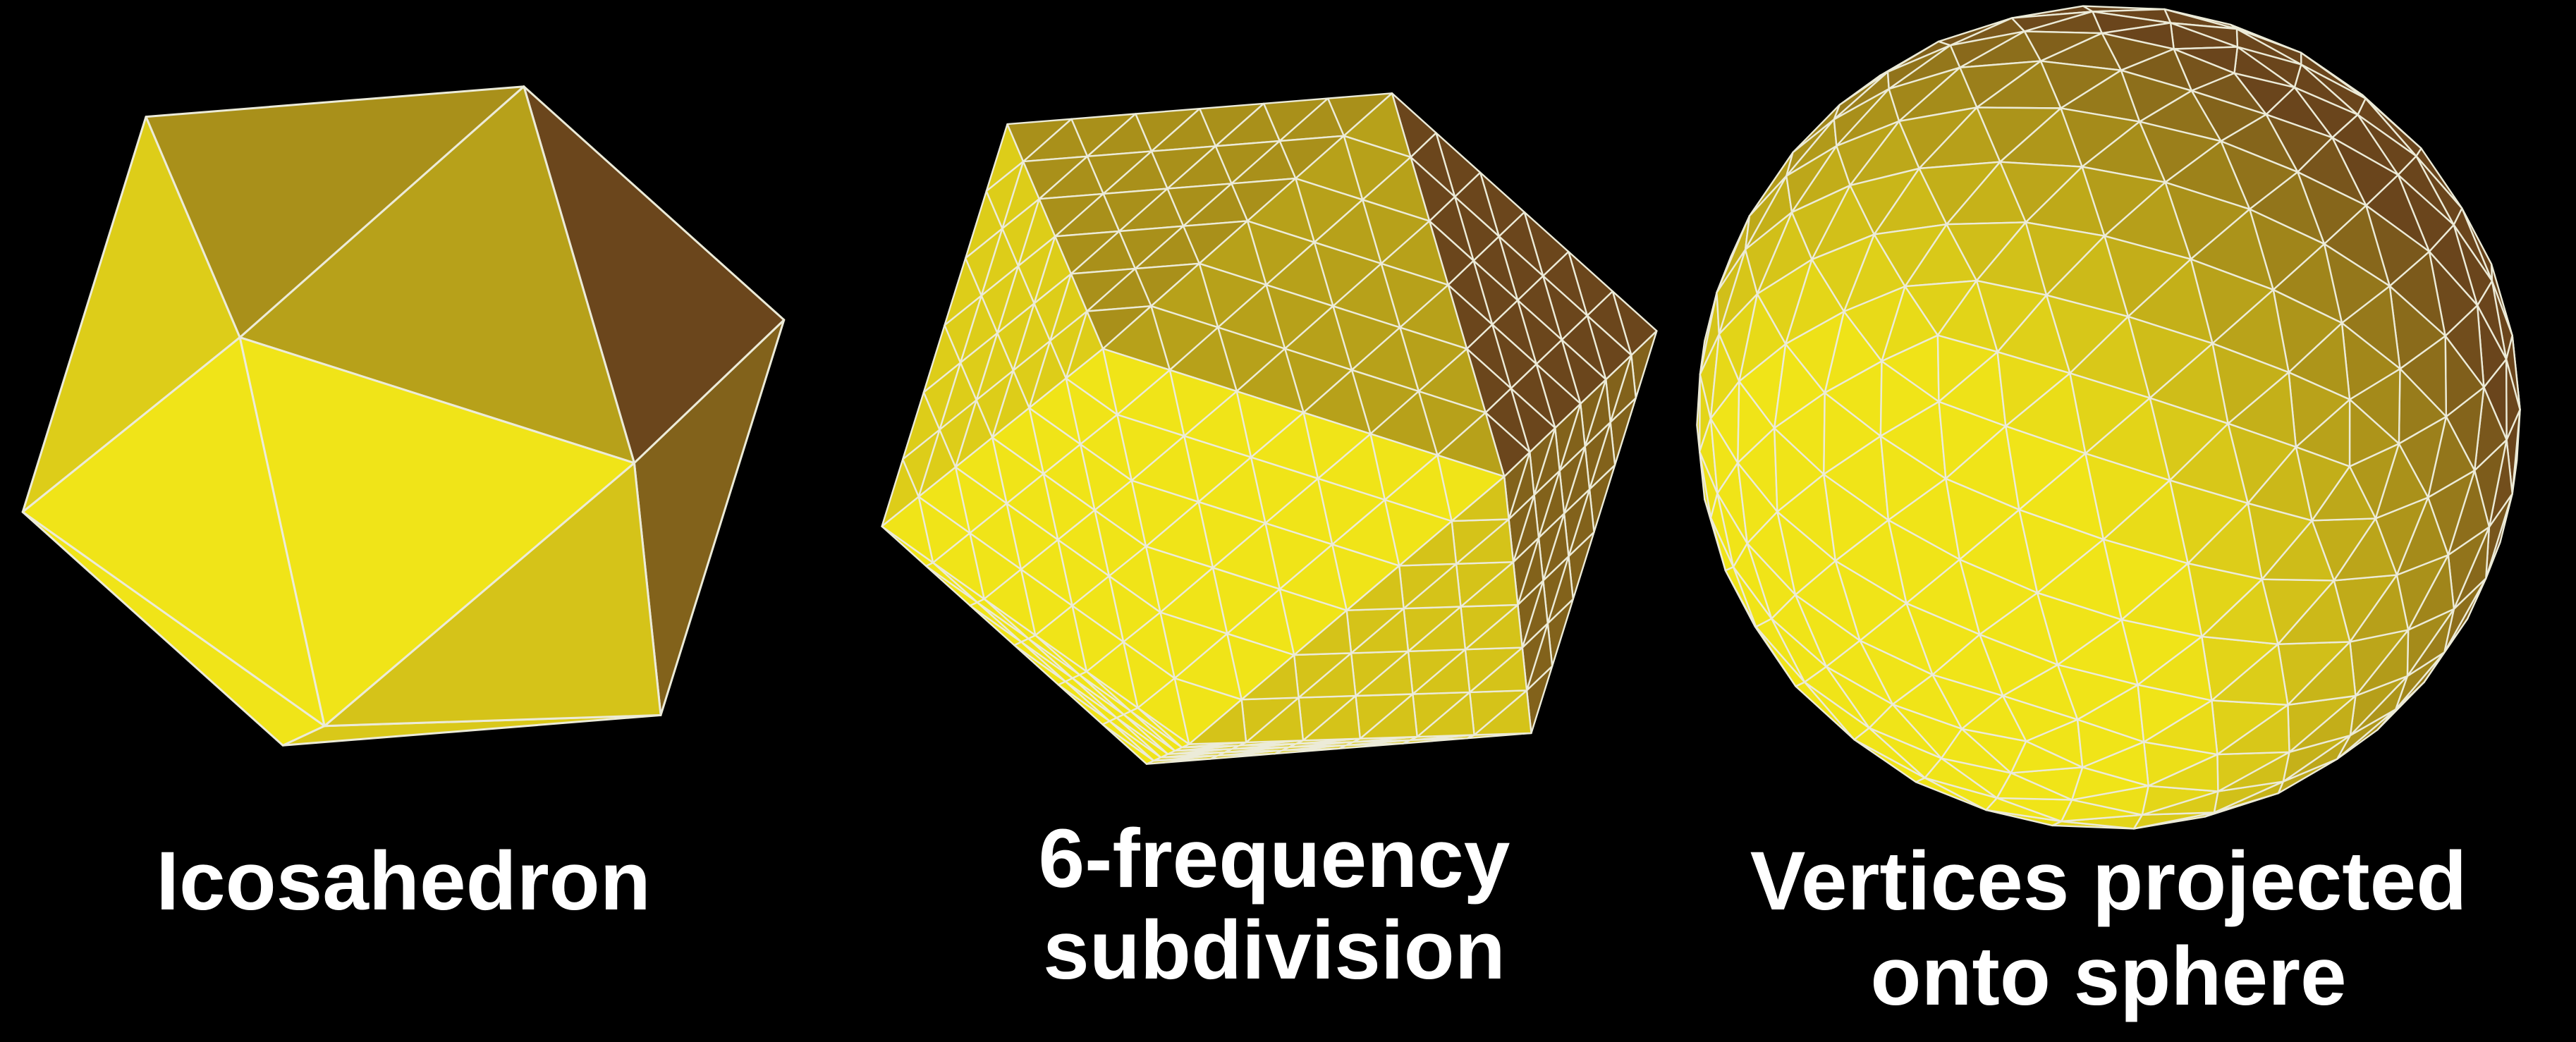  Describe the element at coordinates (2108, 882) in the screenshot. I see `caption-sphere-line-1: Vertices projected` at that location.